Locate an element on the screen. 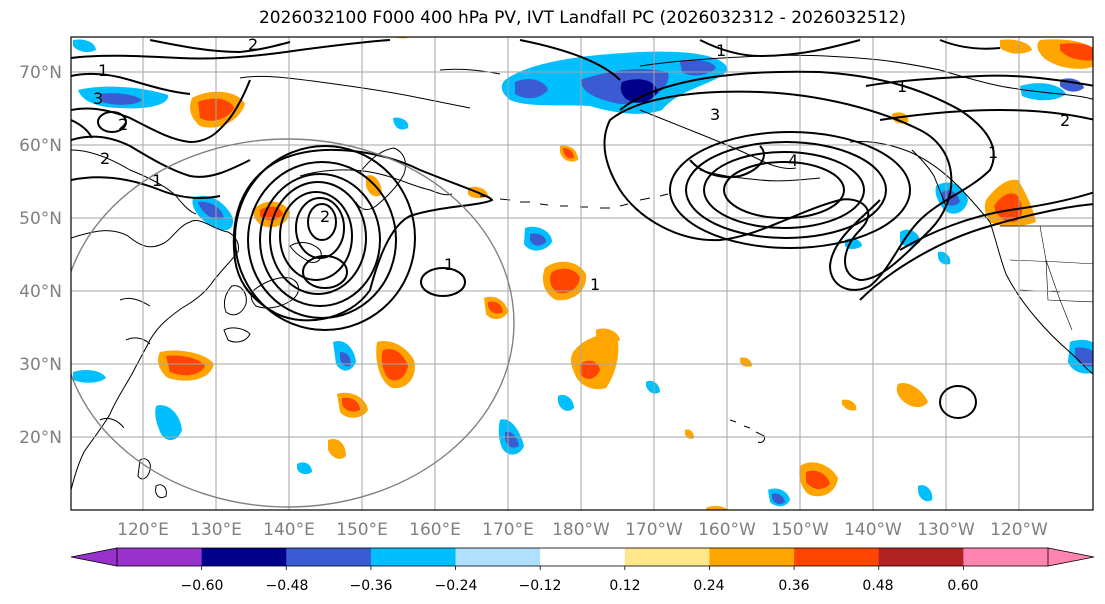  lat-label: 40°N is located at coordinates (40, 292).